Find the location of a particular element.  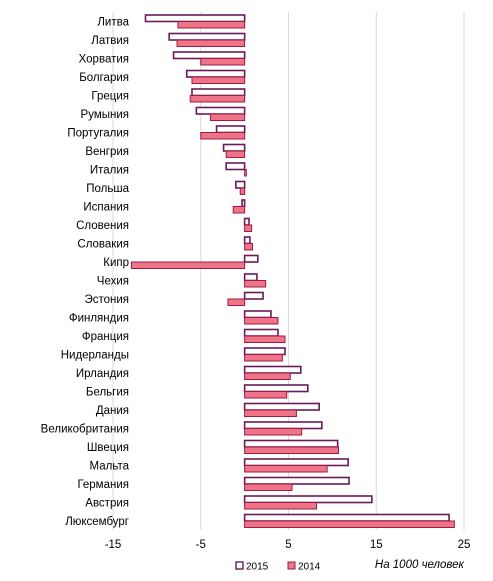

category-label: Португалия is located at coordinates (98, 134).